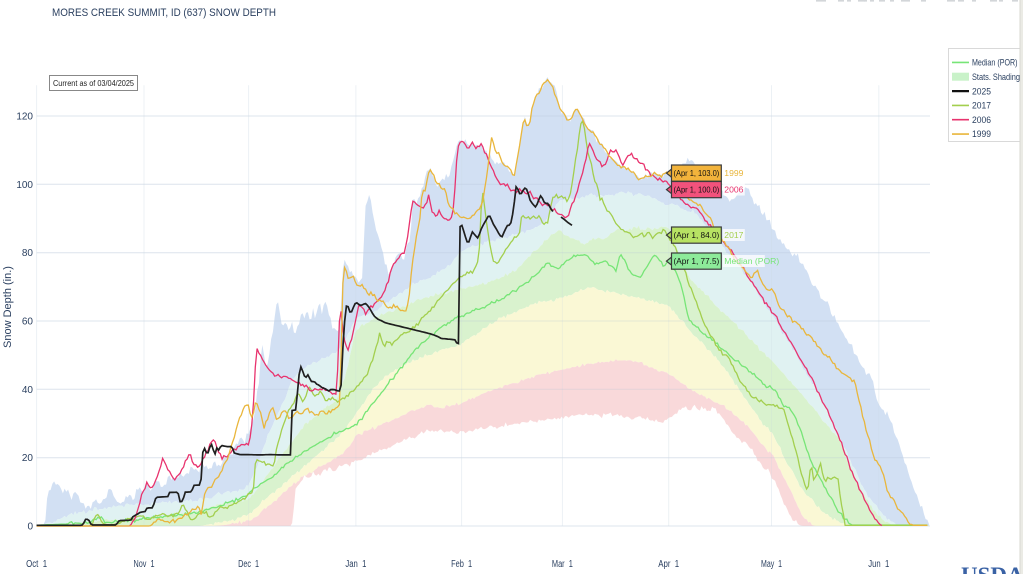 The height and width of the screenshot is (579, 1023). Describe the element at coordinates (668, 564) in the screenshot. I see `svg-text: Apr 1` at that location.